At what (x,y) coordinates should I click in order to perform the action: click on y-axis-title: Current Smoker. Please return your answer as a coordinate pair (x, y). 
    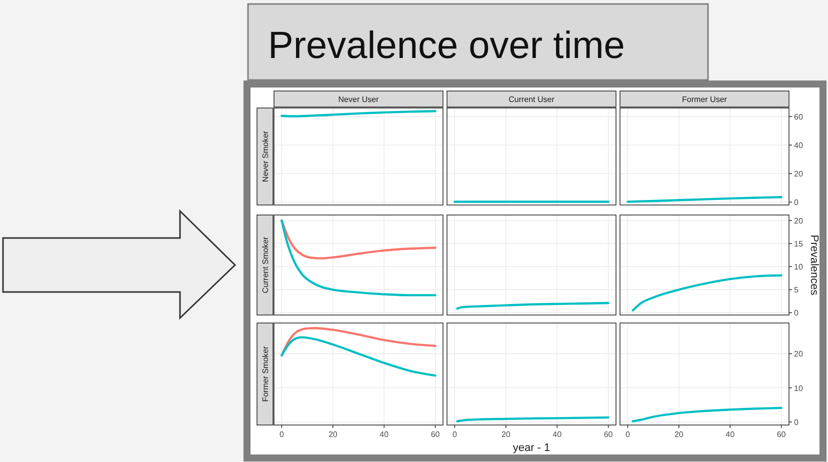
    Looking at the image, I should click on (265, 265).